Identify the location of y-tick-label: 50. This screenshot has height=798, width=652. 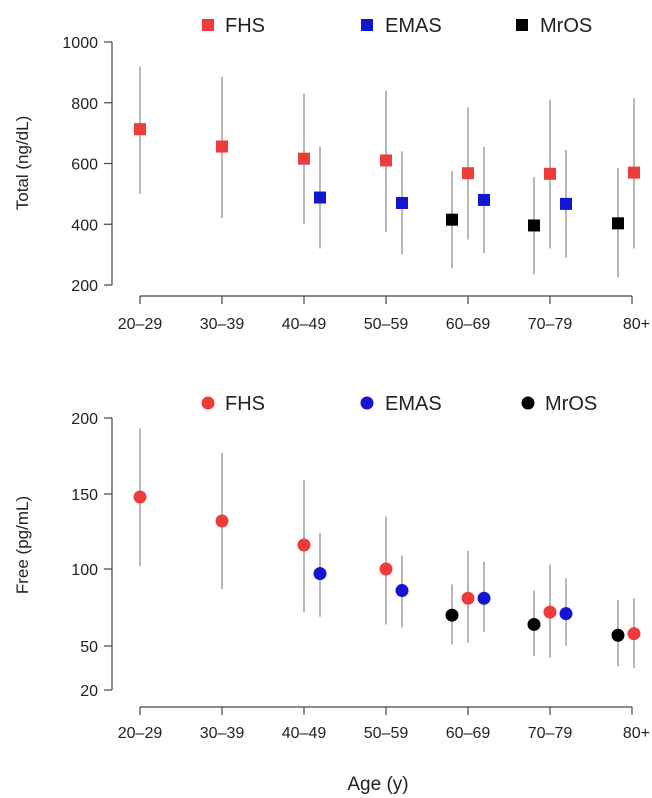
(89, 647).